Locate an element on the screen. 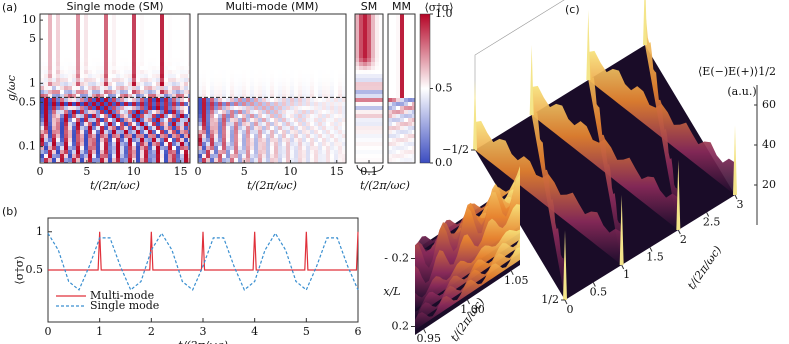 Image resolution: width=789 pixels, height=344 pixels. y-tick-label: 1.00 is located at coordinates (472, 309).